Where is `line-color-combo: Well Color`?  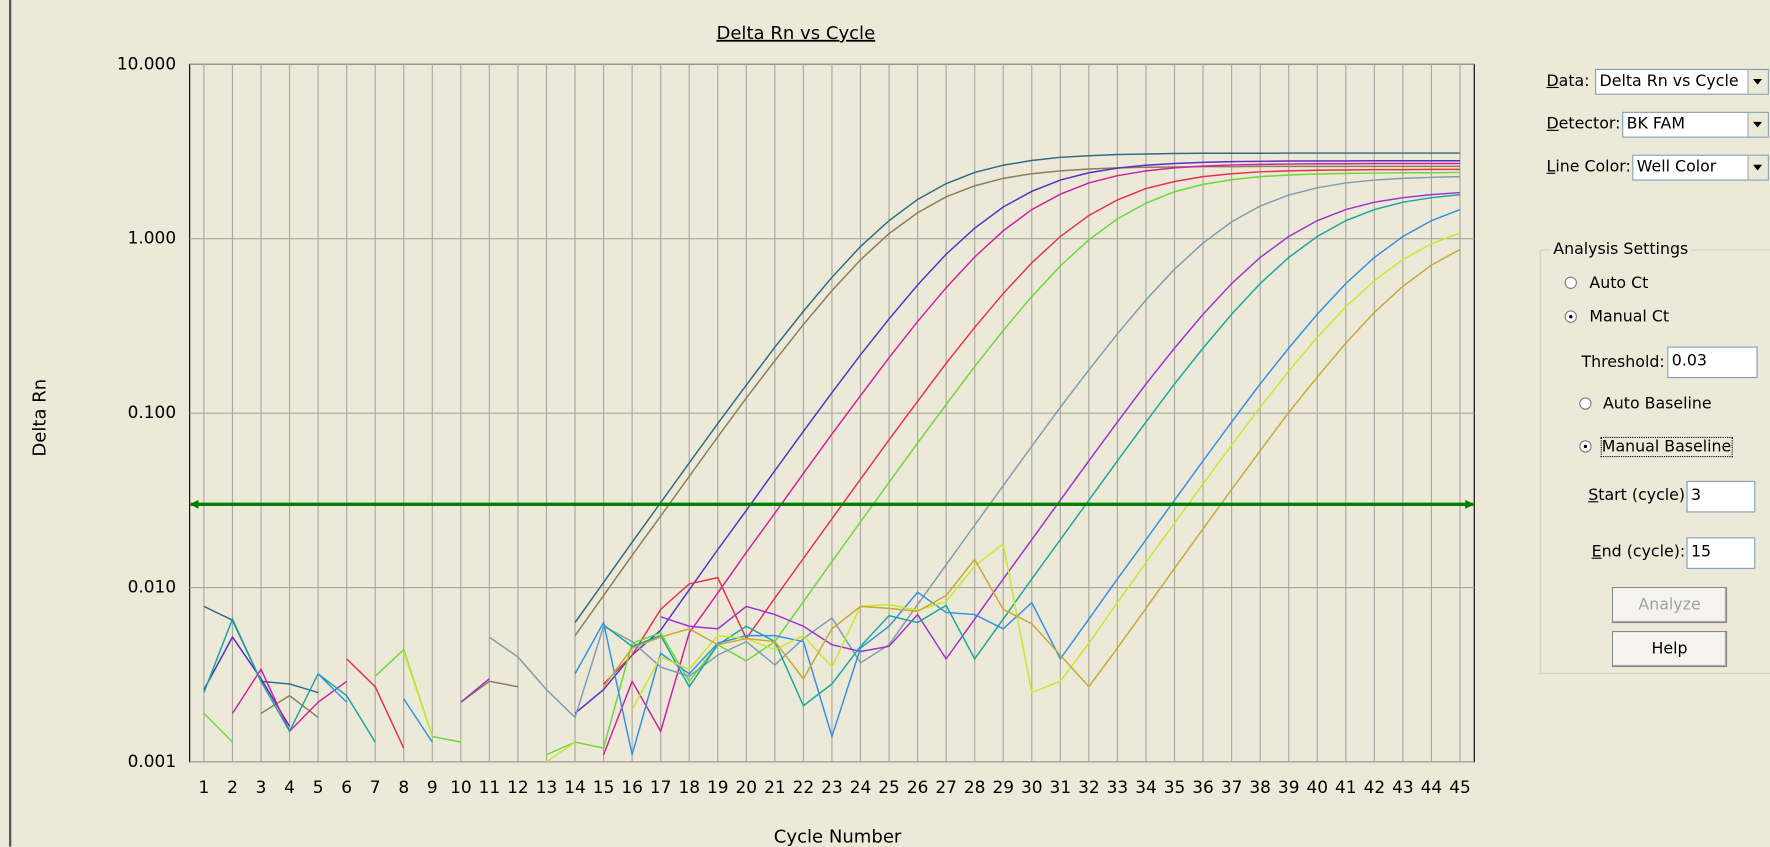
line-color-combo: Well Color is located at coordinates (1700, 167).